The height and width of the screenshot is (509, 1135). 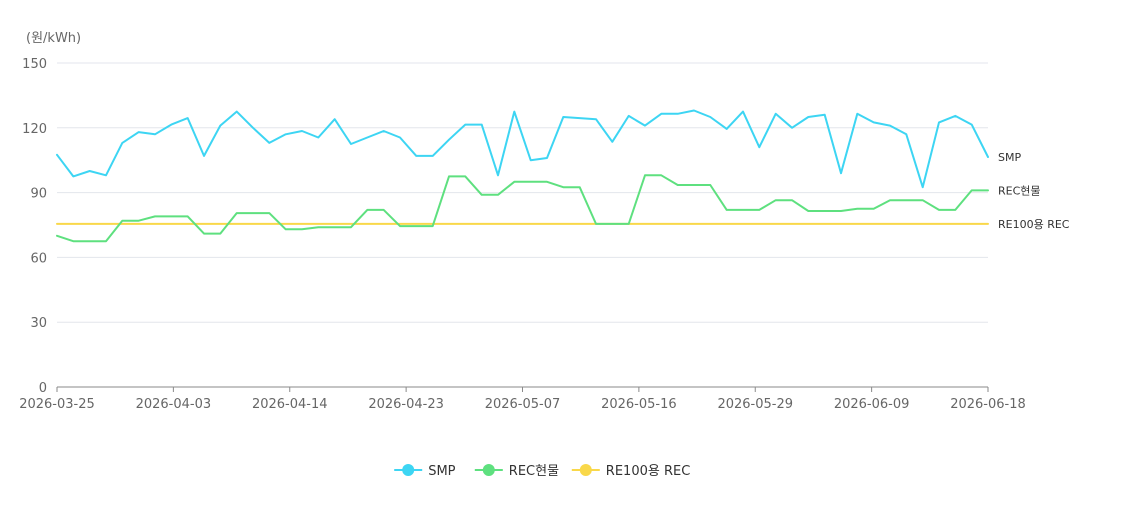 I want to click on x-tick-label: 2026-03-25, so click(x=57, y=404).